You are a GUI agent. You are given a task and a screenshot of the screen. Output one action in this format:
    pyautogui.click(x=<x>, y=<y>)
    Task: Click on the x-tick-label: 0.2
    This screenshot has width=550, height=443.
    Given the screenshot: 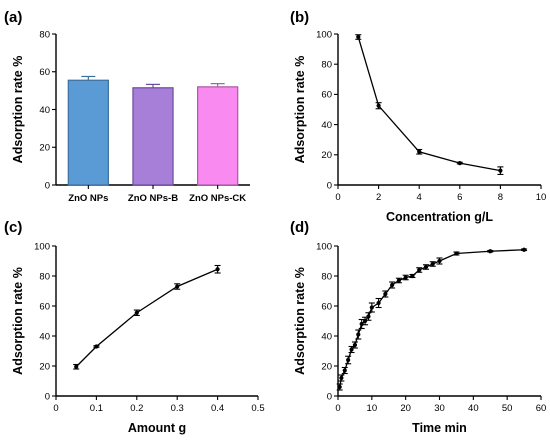 What is the action you would take?
    pyautogui.click(x=136, y=408)
    